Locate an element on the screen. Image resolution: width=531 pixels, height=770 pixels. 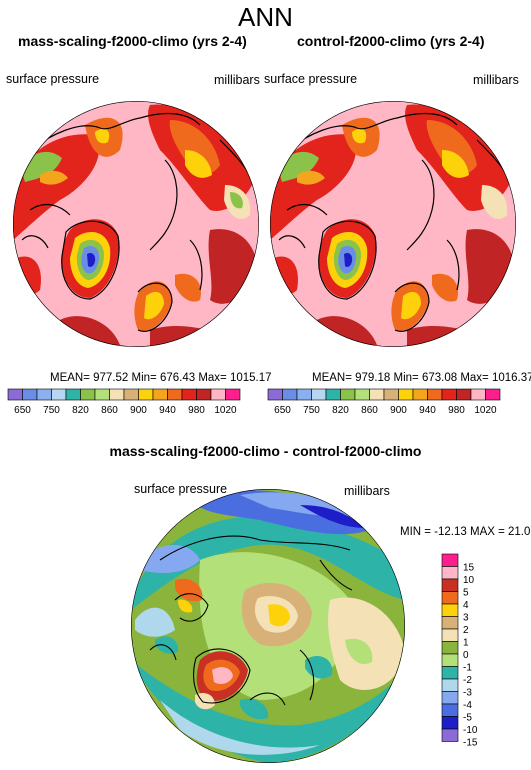
diff-colorbar-label: 5 is located at coordinates (466, 593).